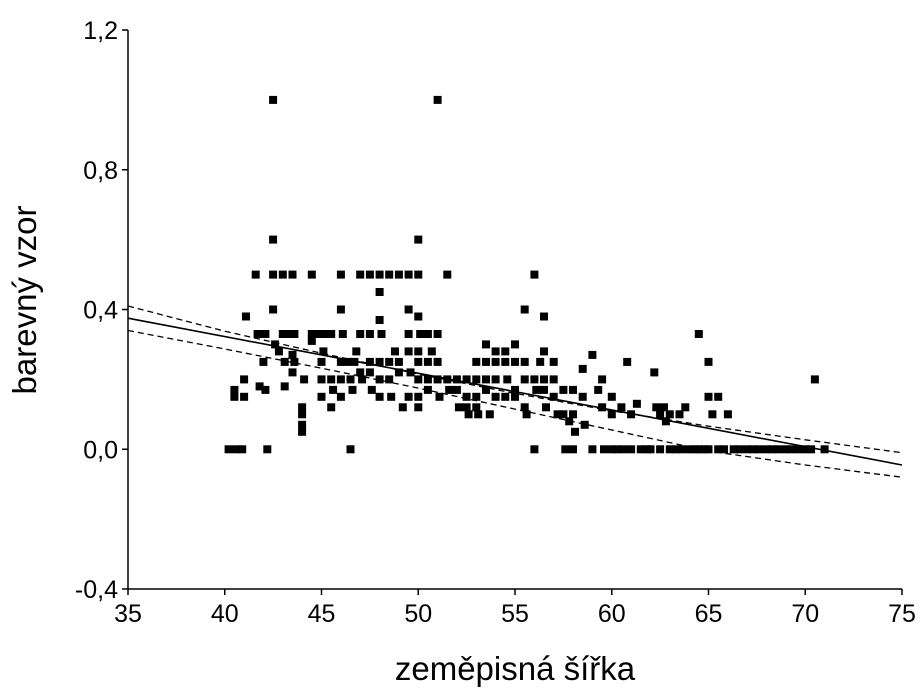  I want to click on x-tick-label: 50, so click(418, 614).